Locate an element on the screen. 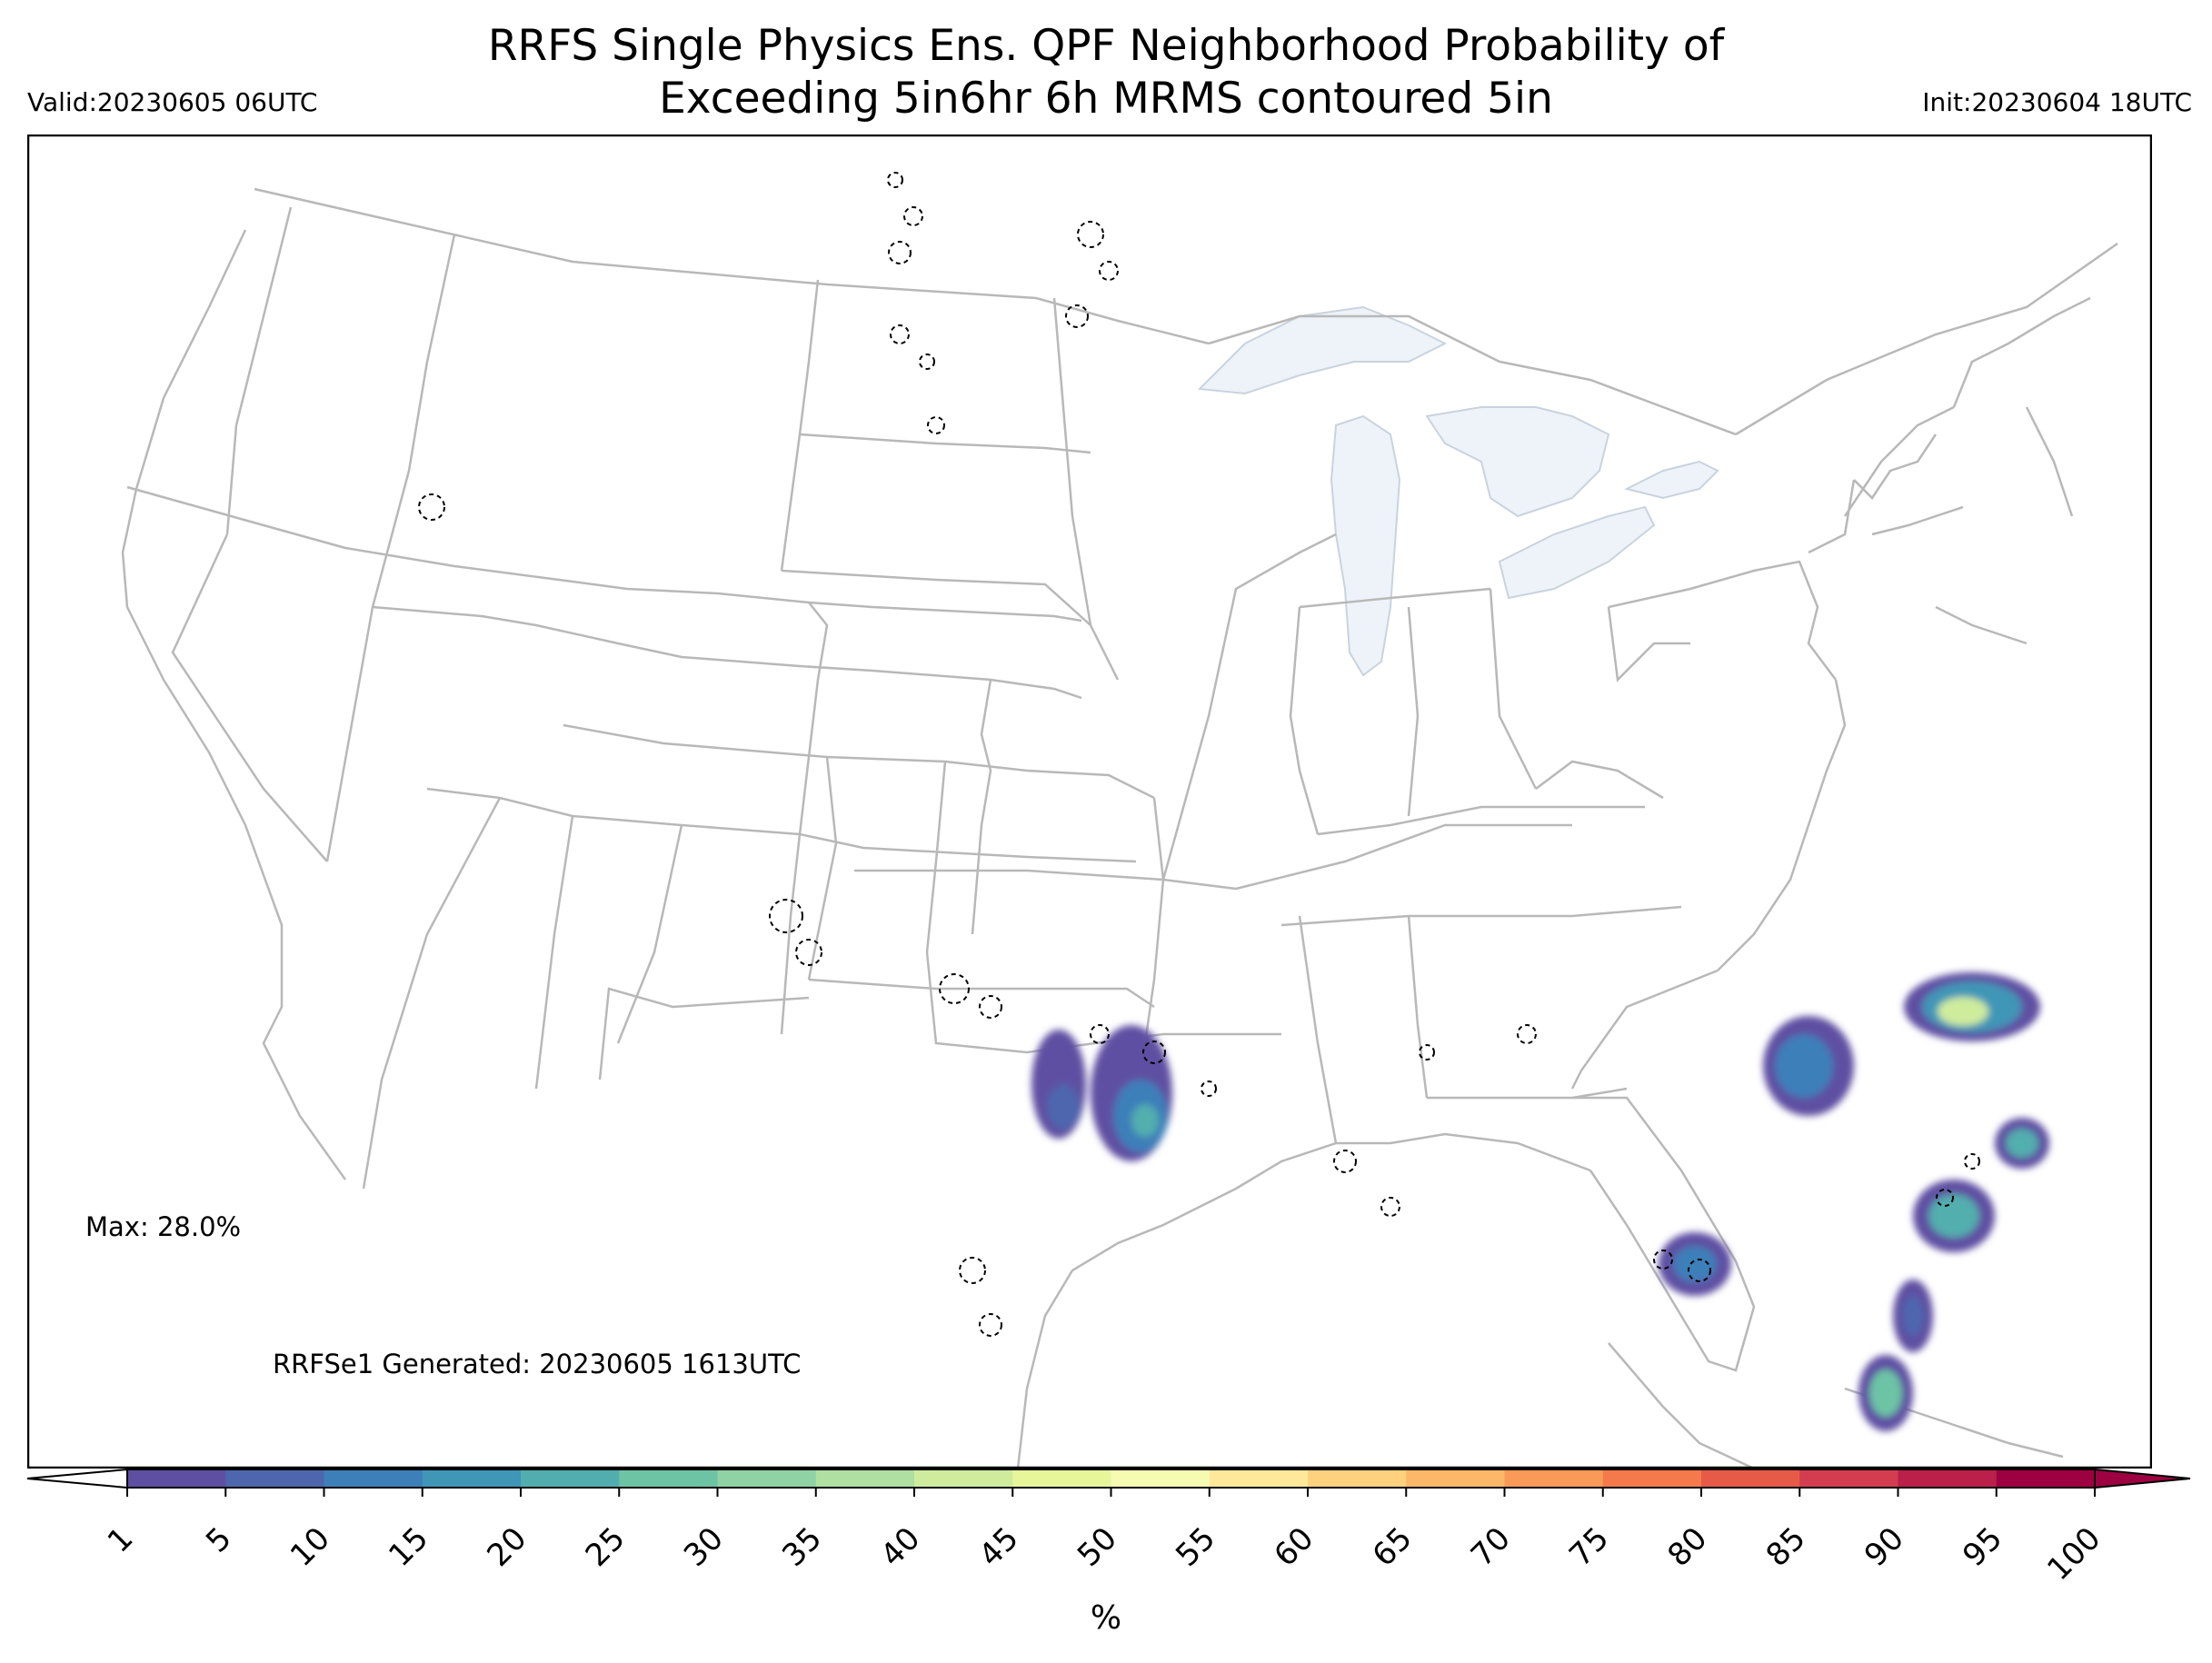 This screenshot has width=2212, height=1663. title-line-2: Exceeding 5in6hr 6h MRMS contoured 5in is located at coordinates (1106, 99).